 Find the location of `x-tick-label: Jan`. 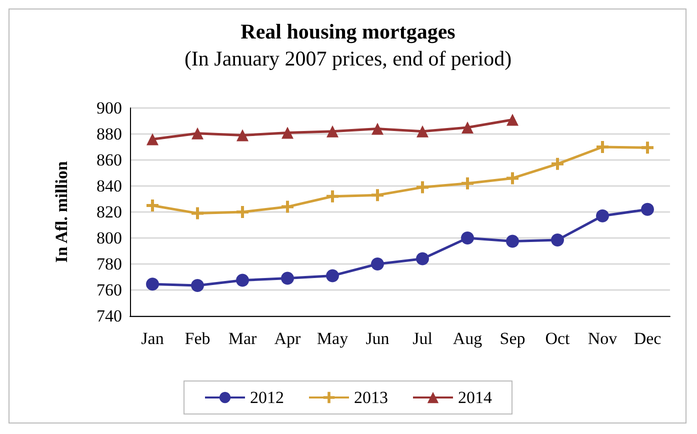

x-tick-label: Jan is located at coordinates (152, 338).